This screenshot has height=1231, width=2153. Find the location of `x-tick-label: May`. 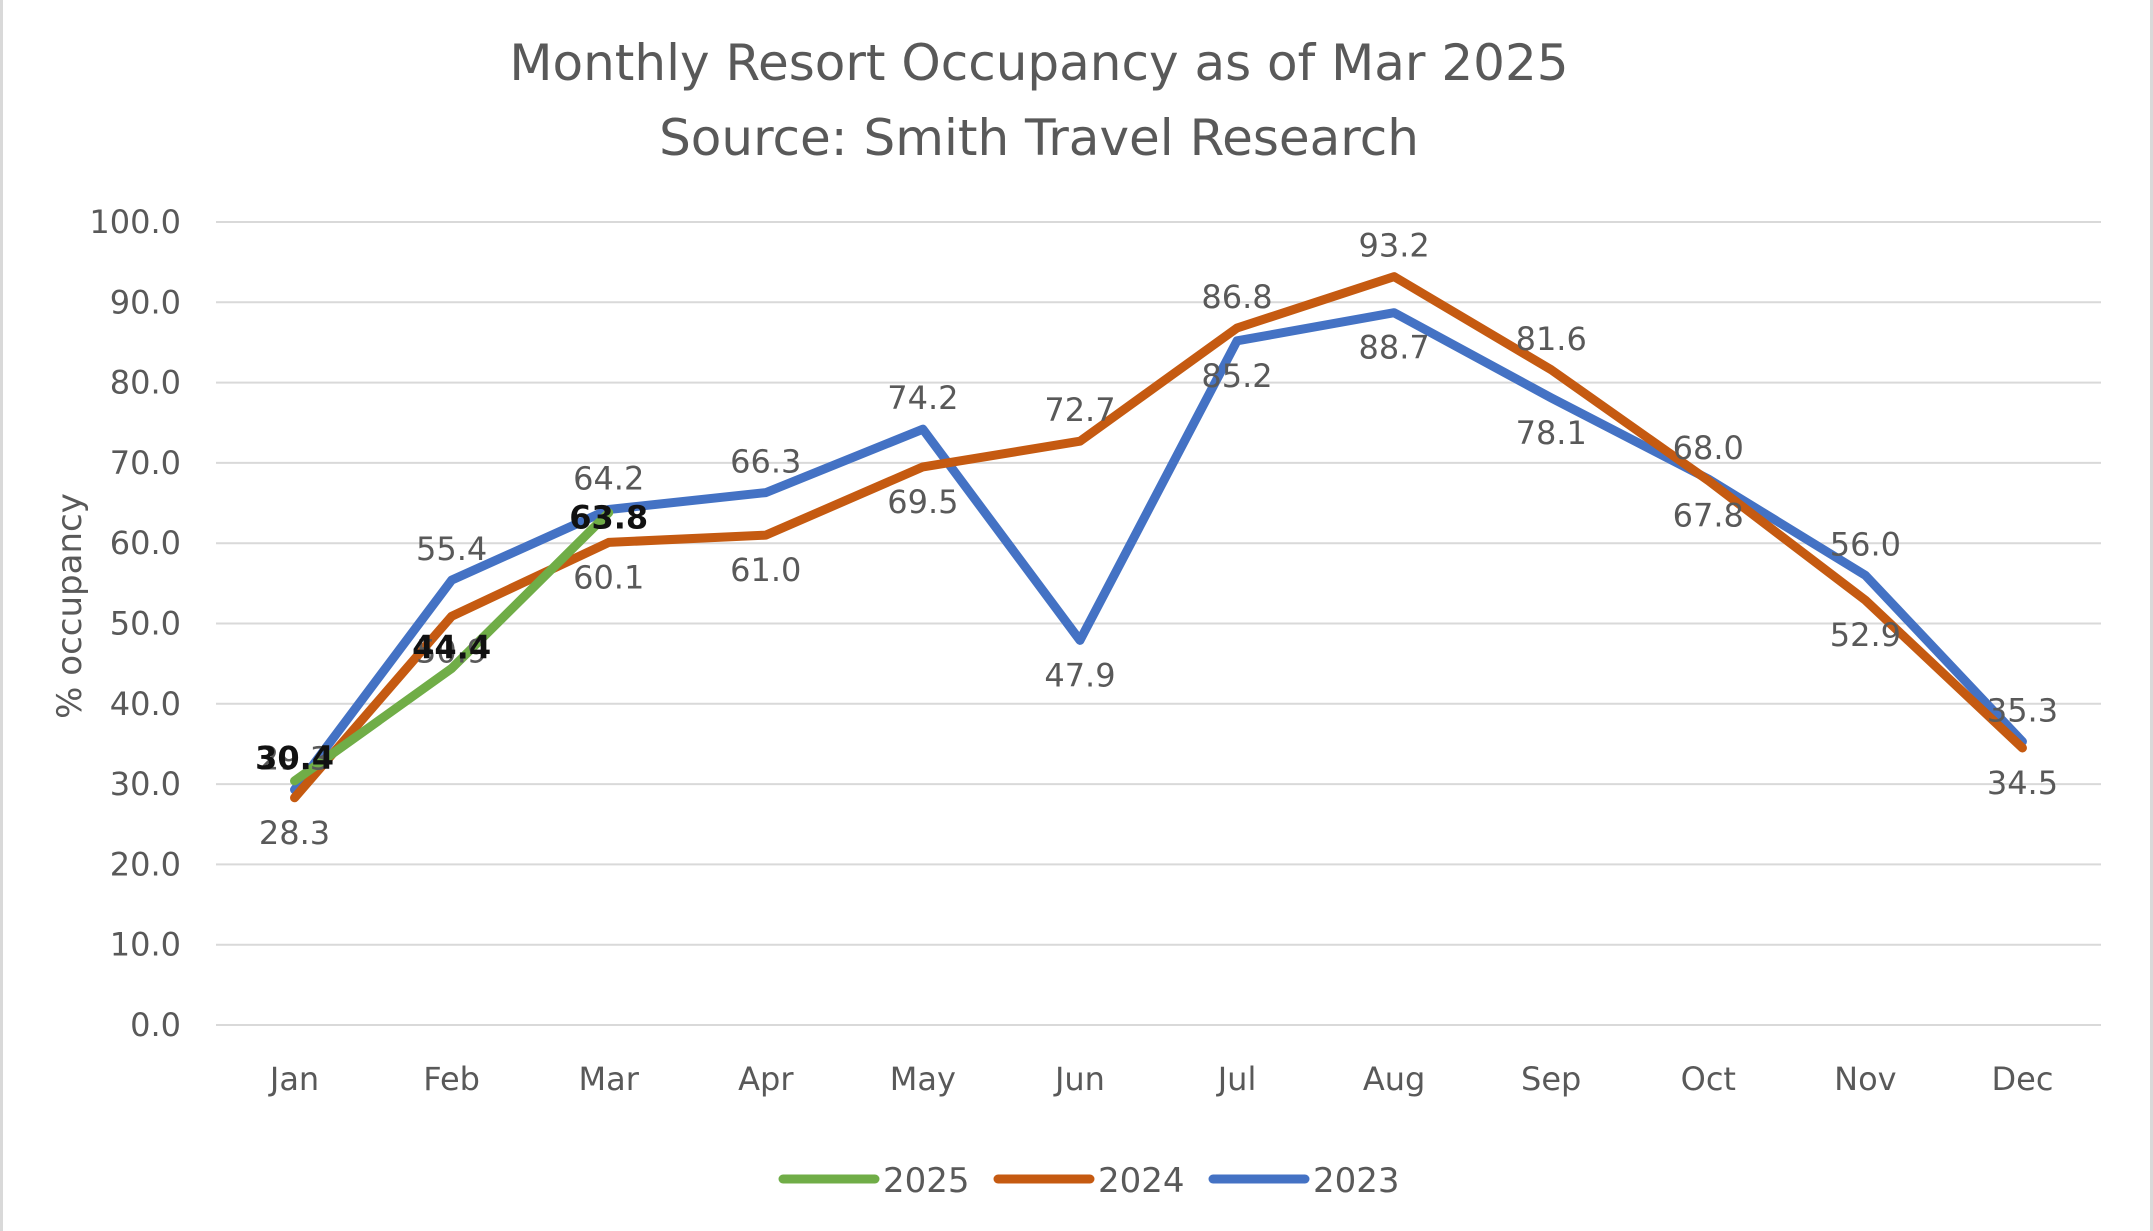

x-tick-label: May is located at coordinates (923, 1079).